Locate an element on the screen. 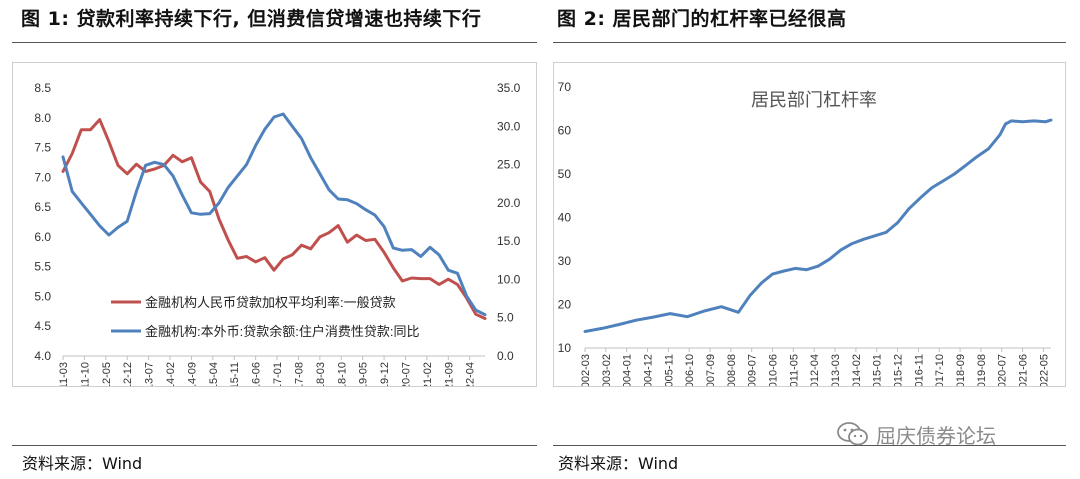 The image size is (1080, 479). watermark-text: 屈庆债券论坛 is located at coordinates (936, 435).